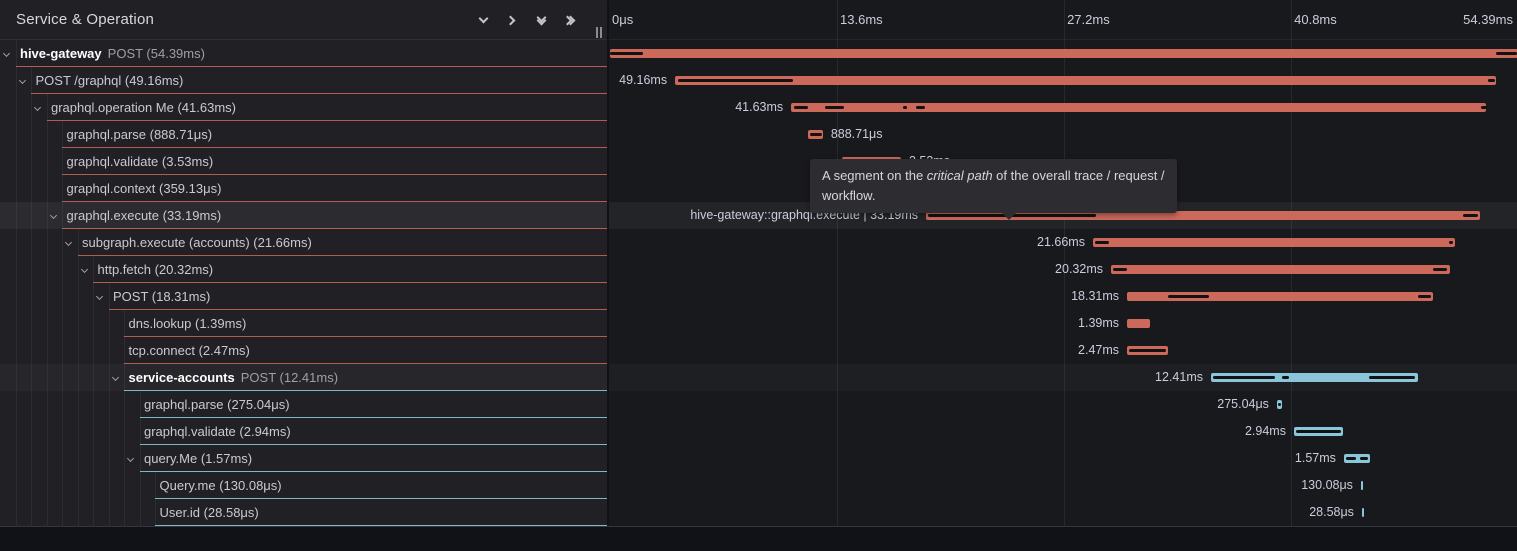 Image resolution: width=1517 pixels, height=551 pixels. Describe the element at coordinates (303, 512) in the screenshot. I see `tree-row: User.id (28.58μs)` at that location.